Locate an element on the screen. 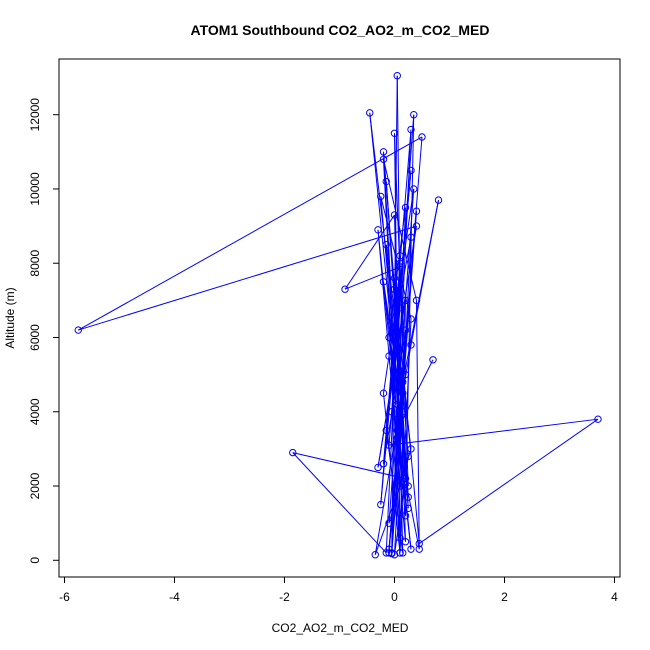 This screenshot has width=650, height=650. y-tick-label: 0 is located at coordinates (35, 560).